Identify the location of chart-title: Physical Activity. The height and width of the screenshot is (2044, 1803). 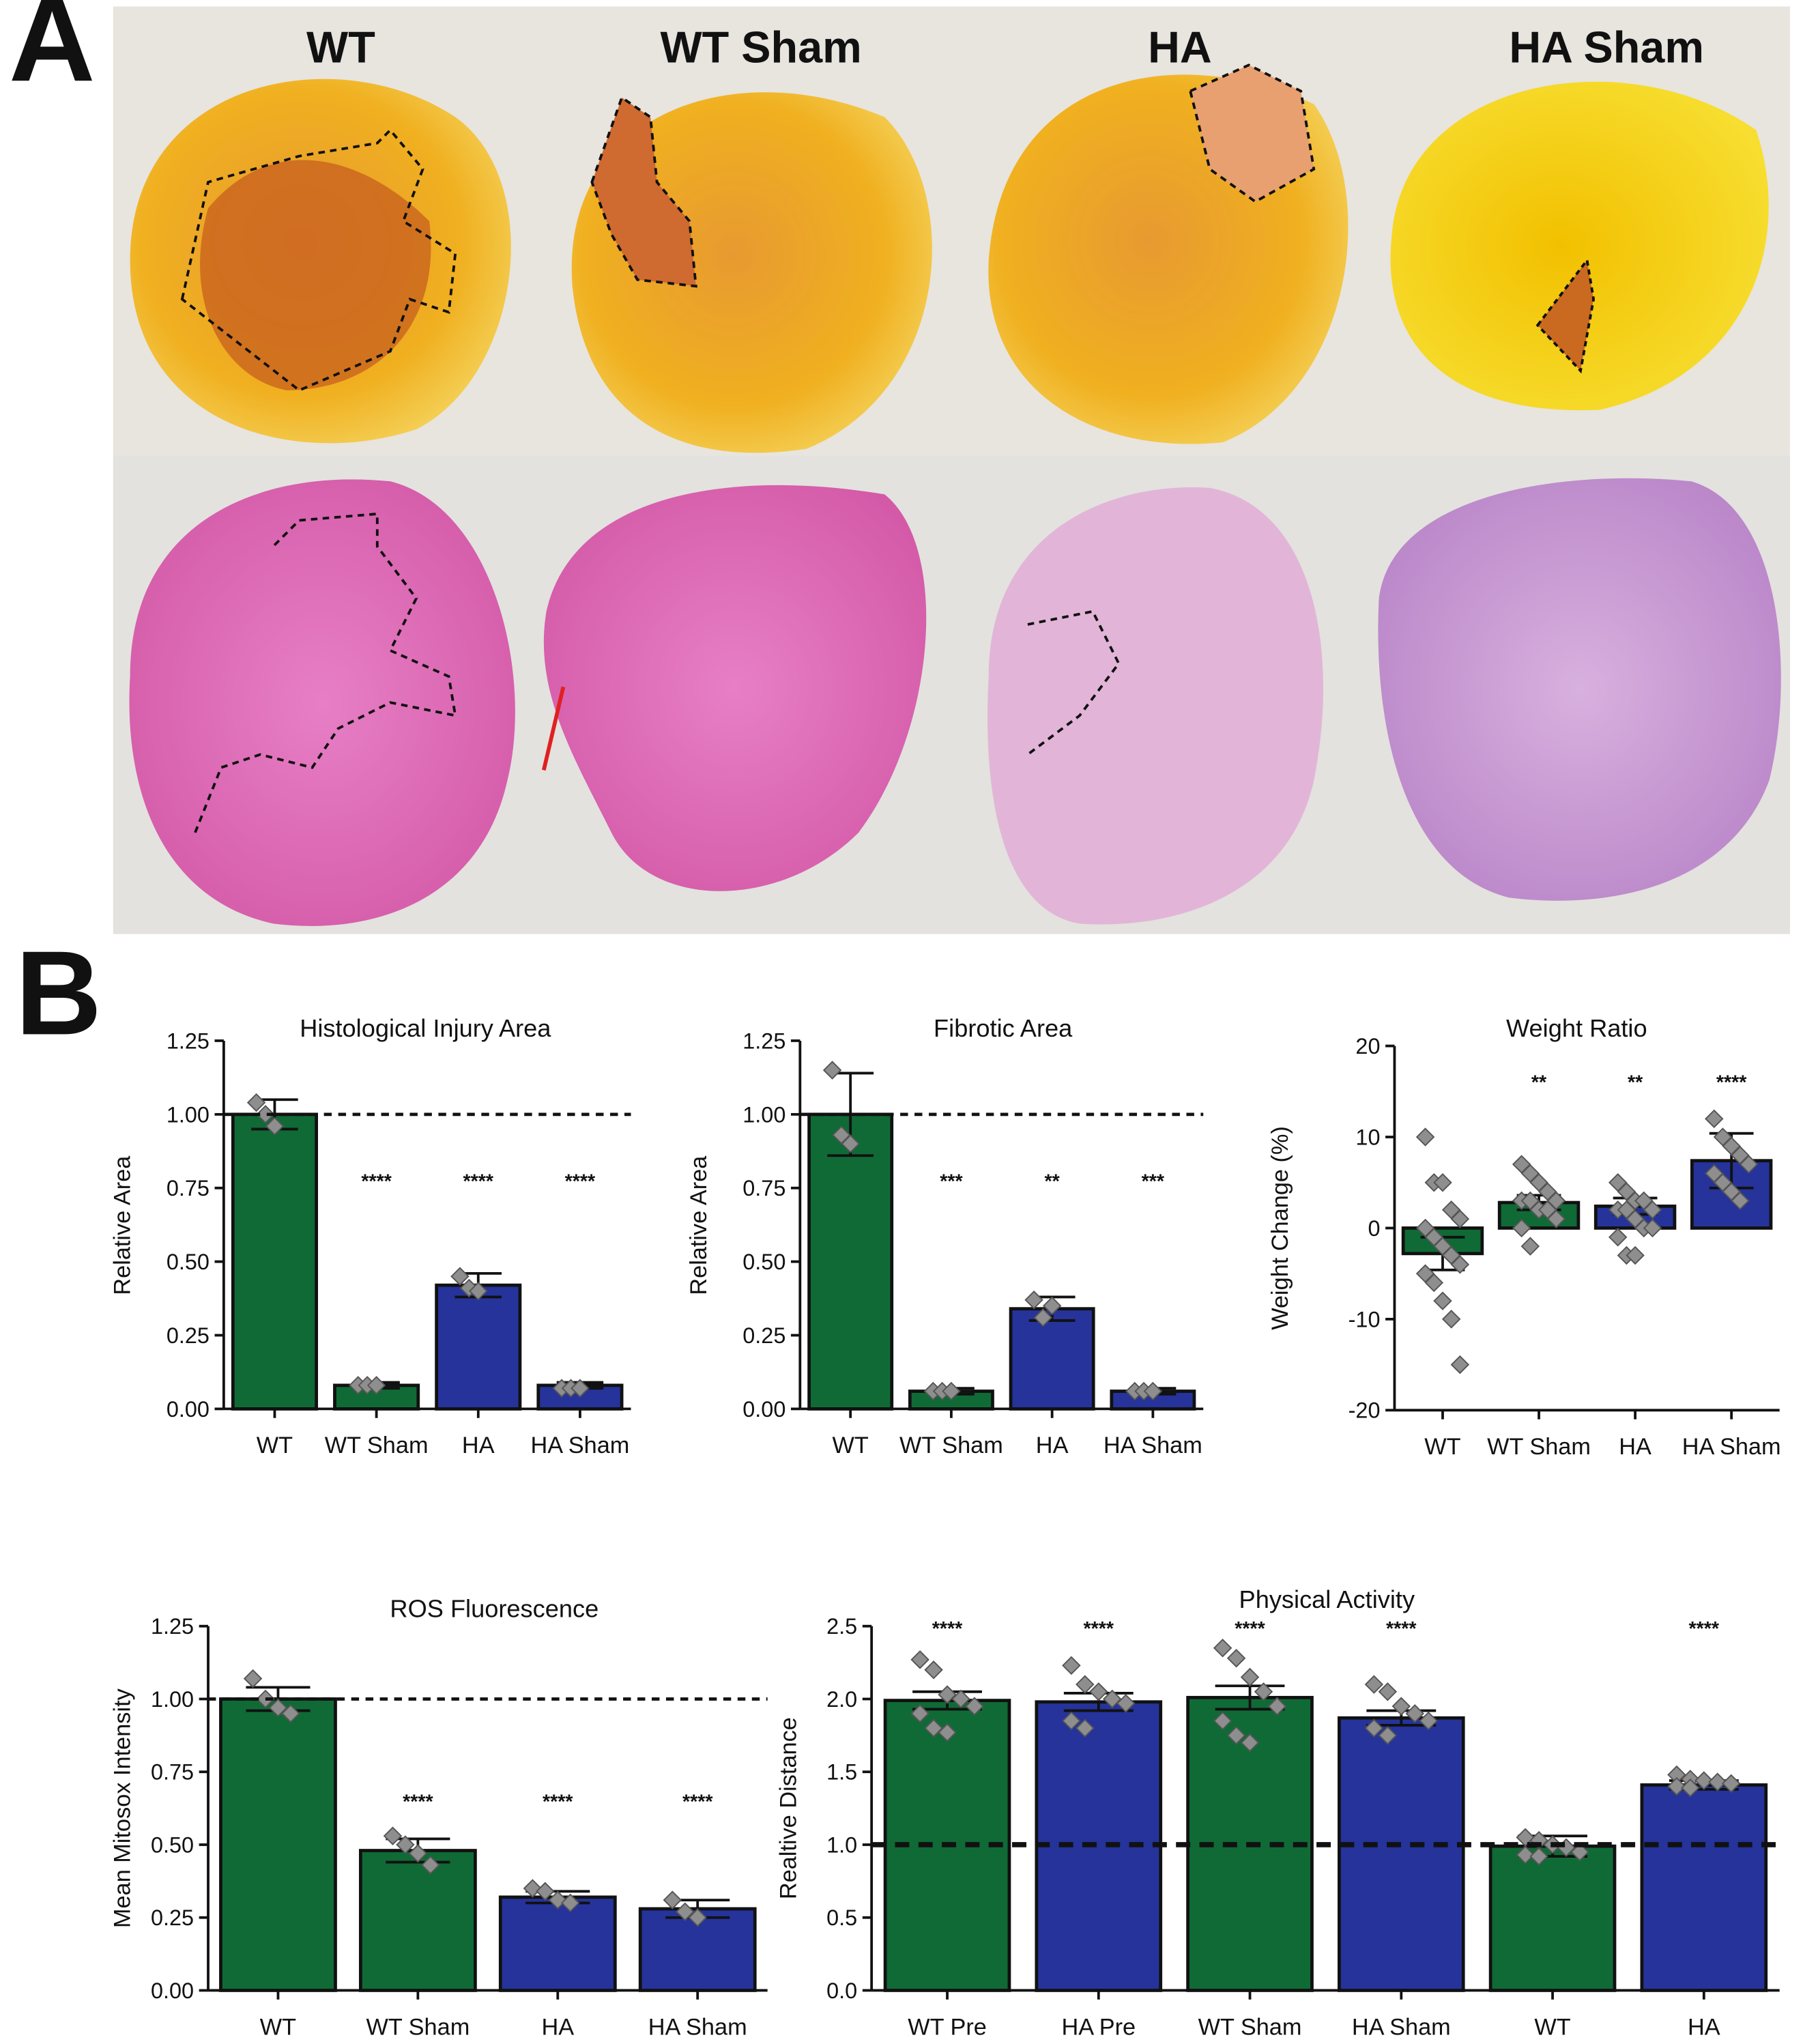
(1327, 1599).